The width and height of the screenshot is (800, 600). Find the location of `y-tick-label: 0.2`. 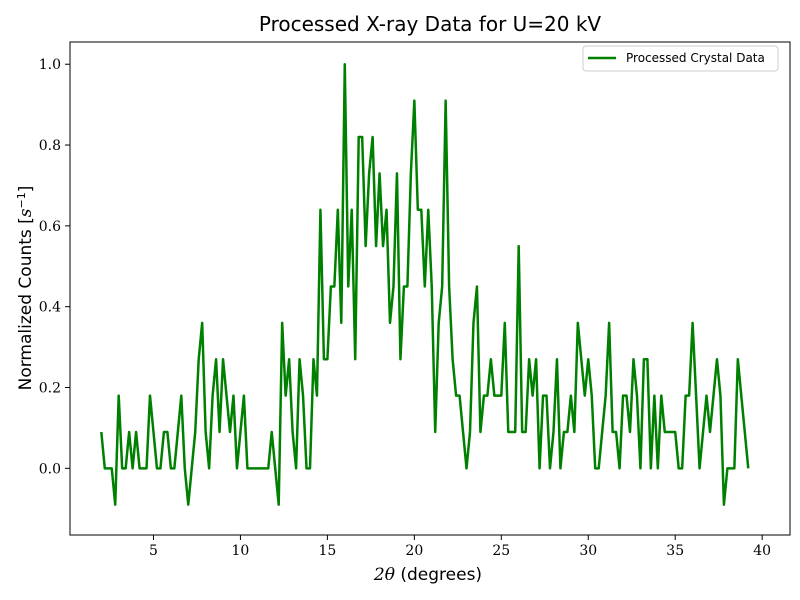

y-tick-label: 0.2 is located at coordinates (50, 389).